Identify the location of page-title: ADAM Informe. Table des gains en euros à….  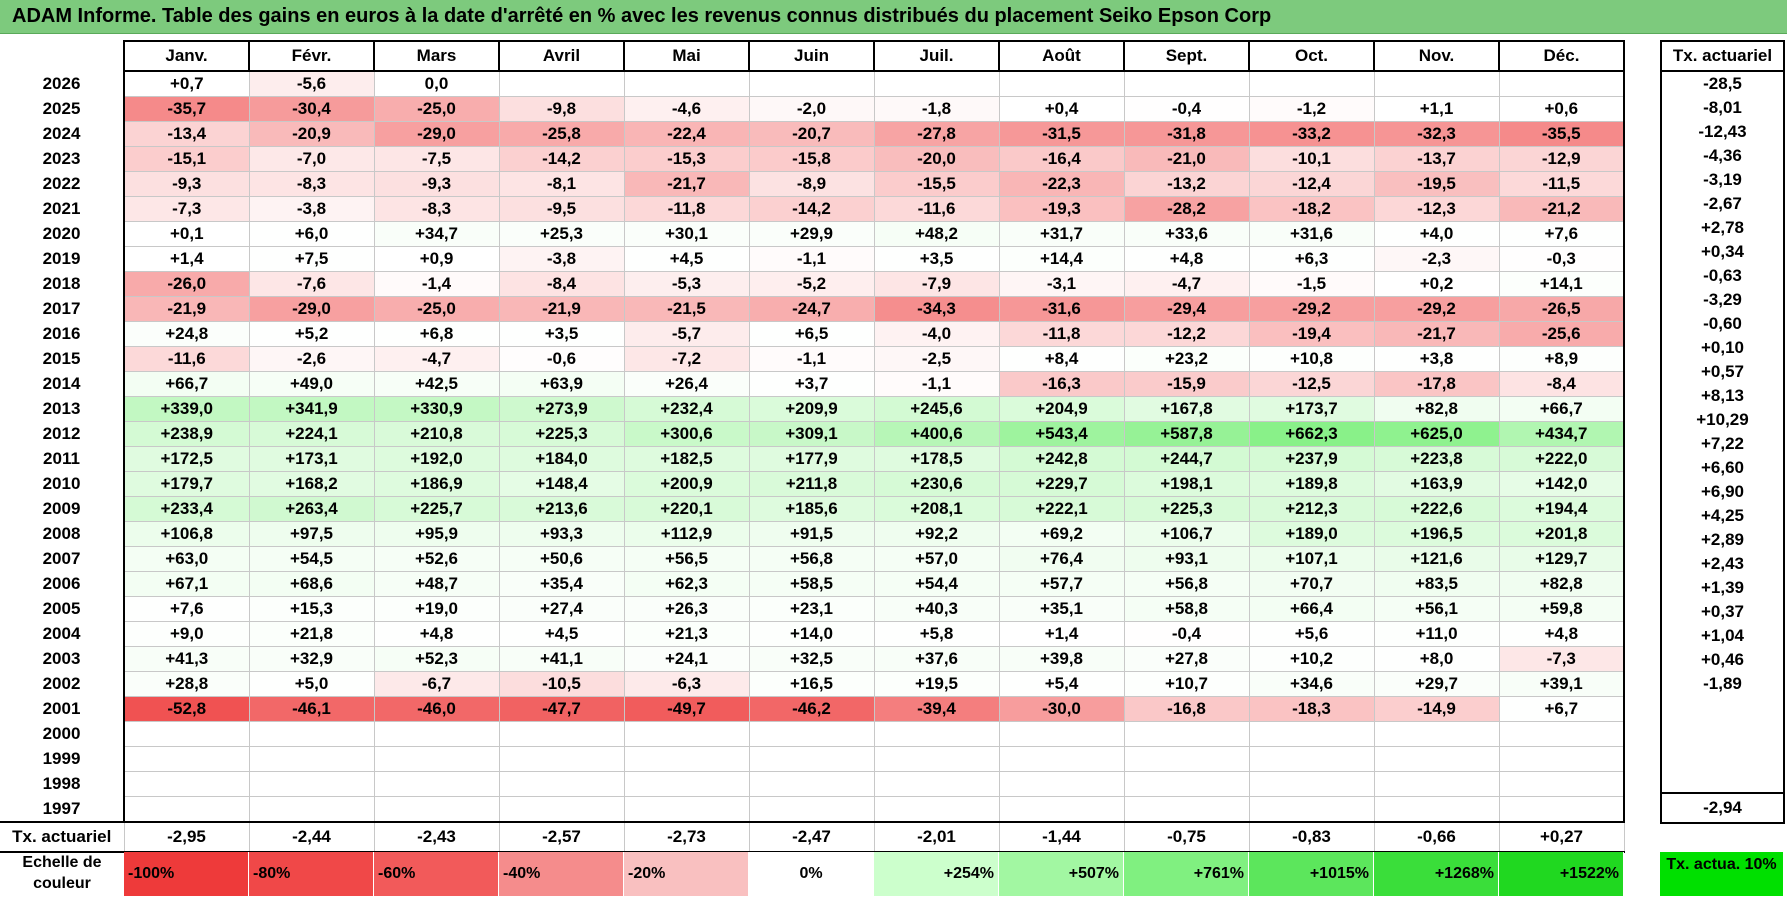
(642, 16).